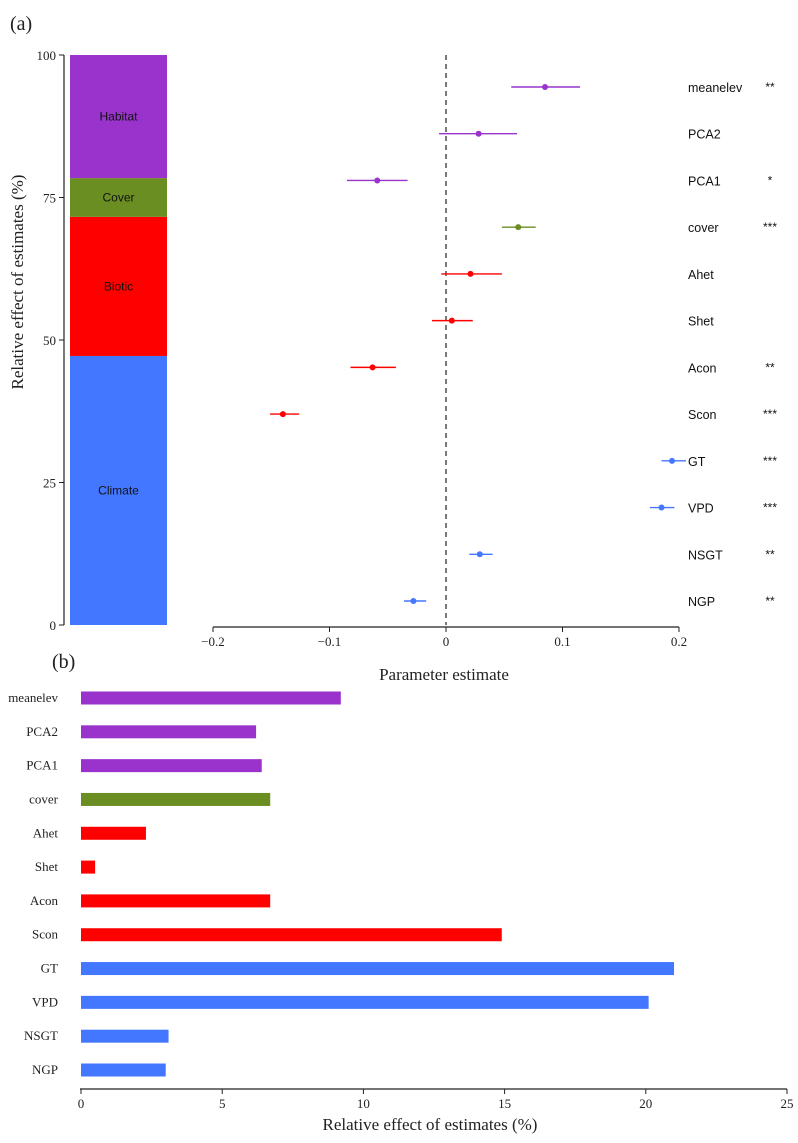  I want to click on variable-label-Acon: Acon, so click(702, 368).